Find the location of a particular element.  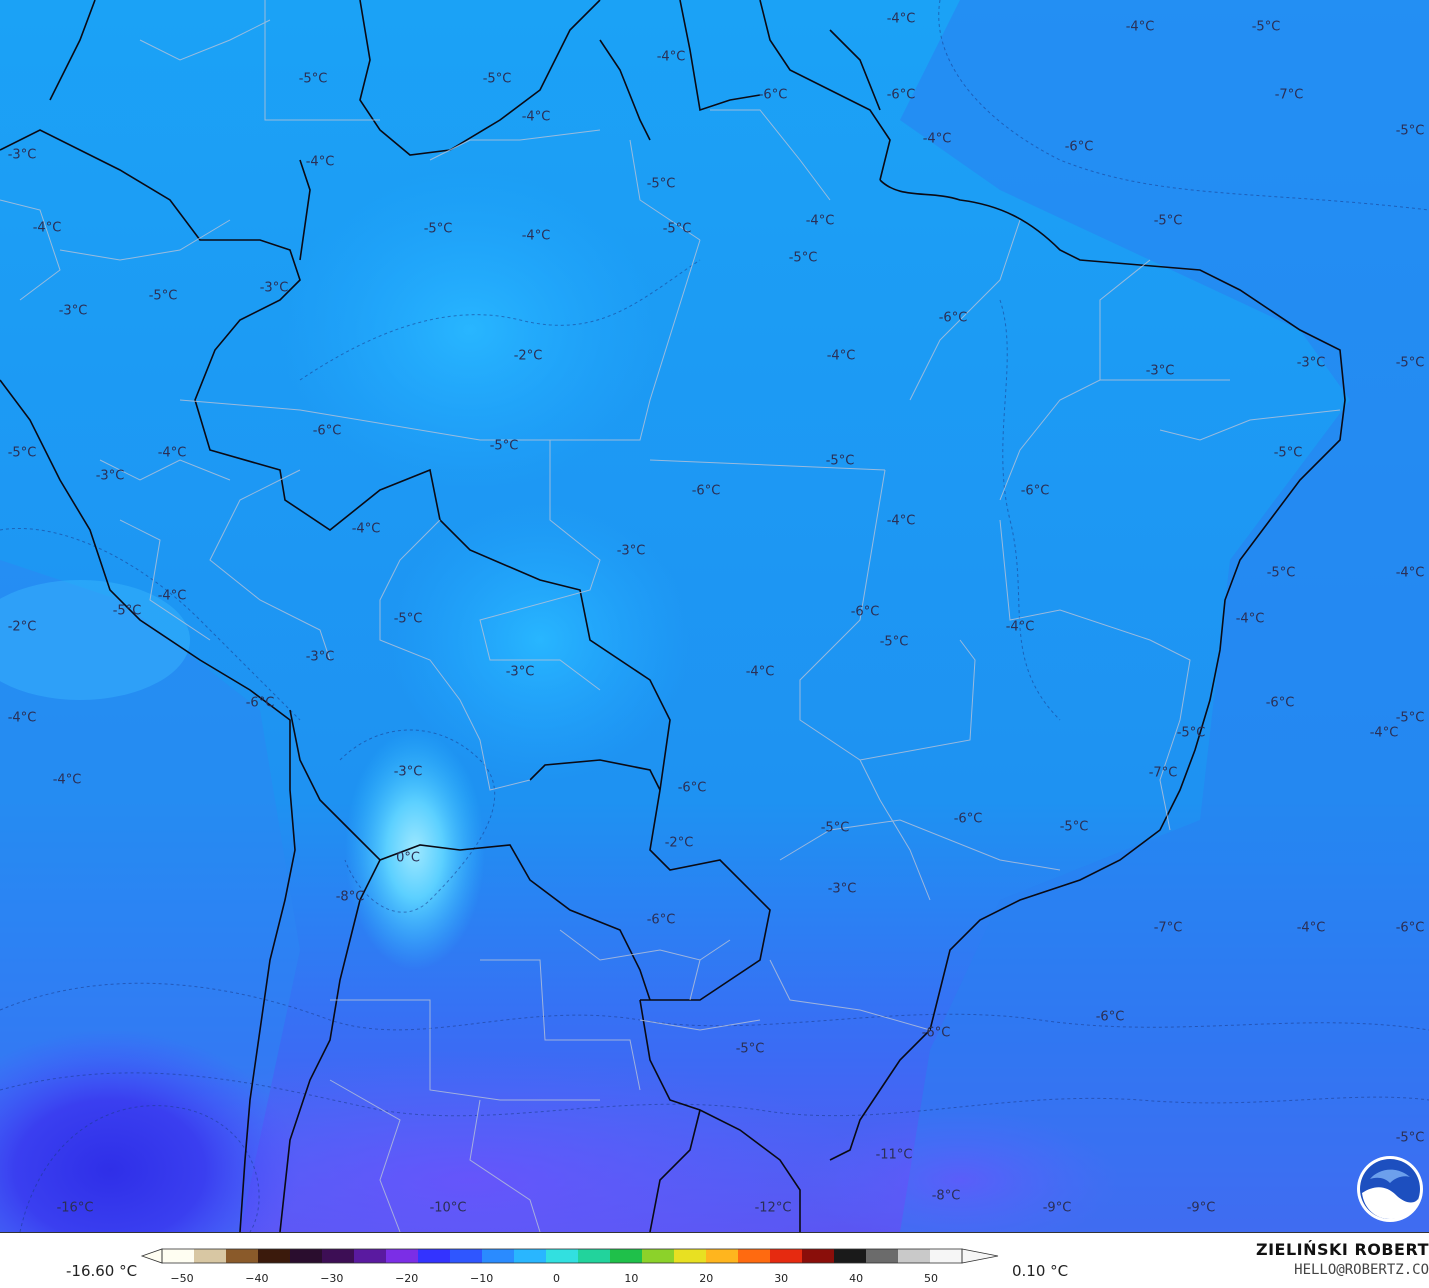

scale-tick-label: 0 is located at coordinates (556, 1278).